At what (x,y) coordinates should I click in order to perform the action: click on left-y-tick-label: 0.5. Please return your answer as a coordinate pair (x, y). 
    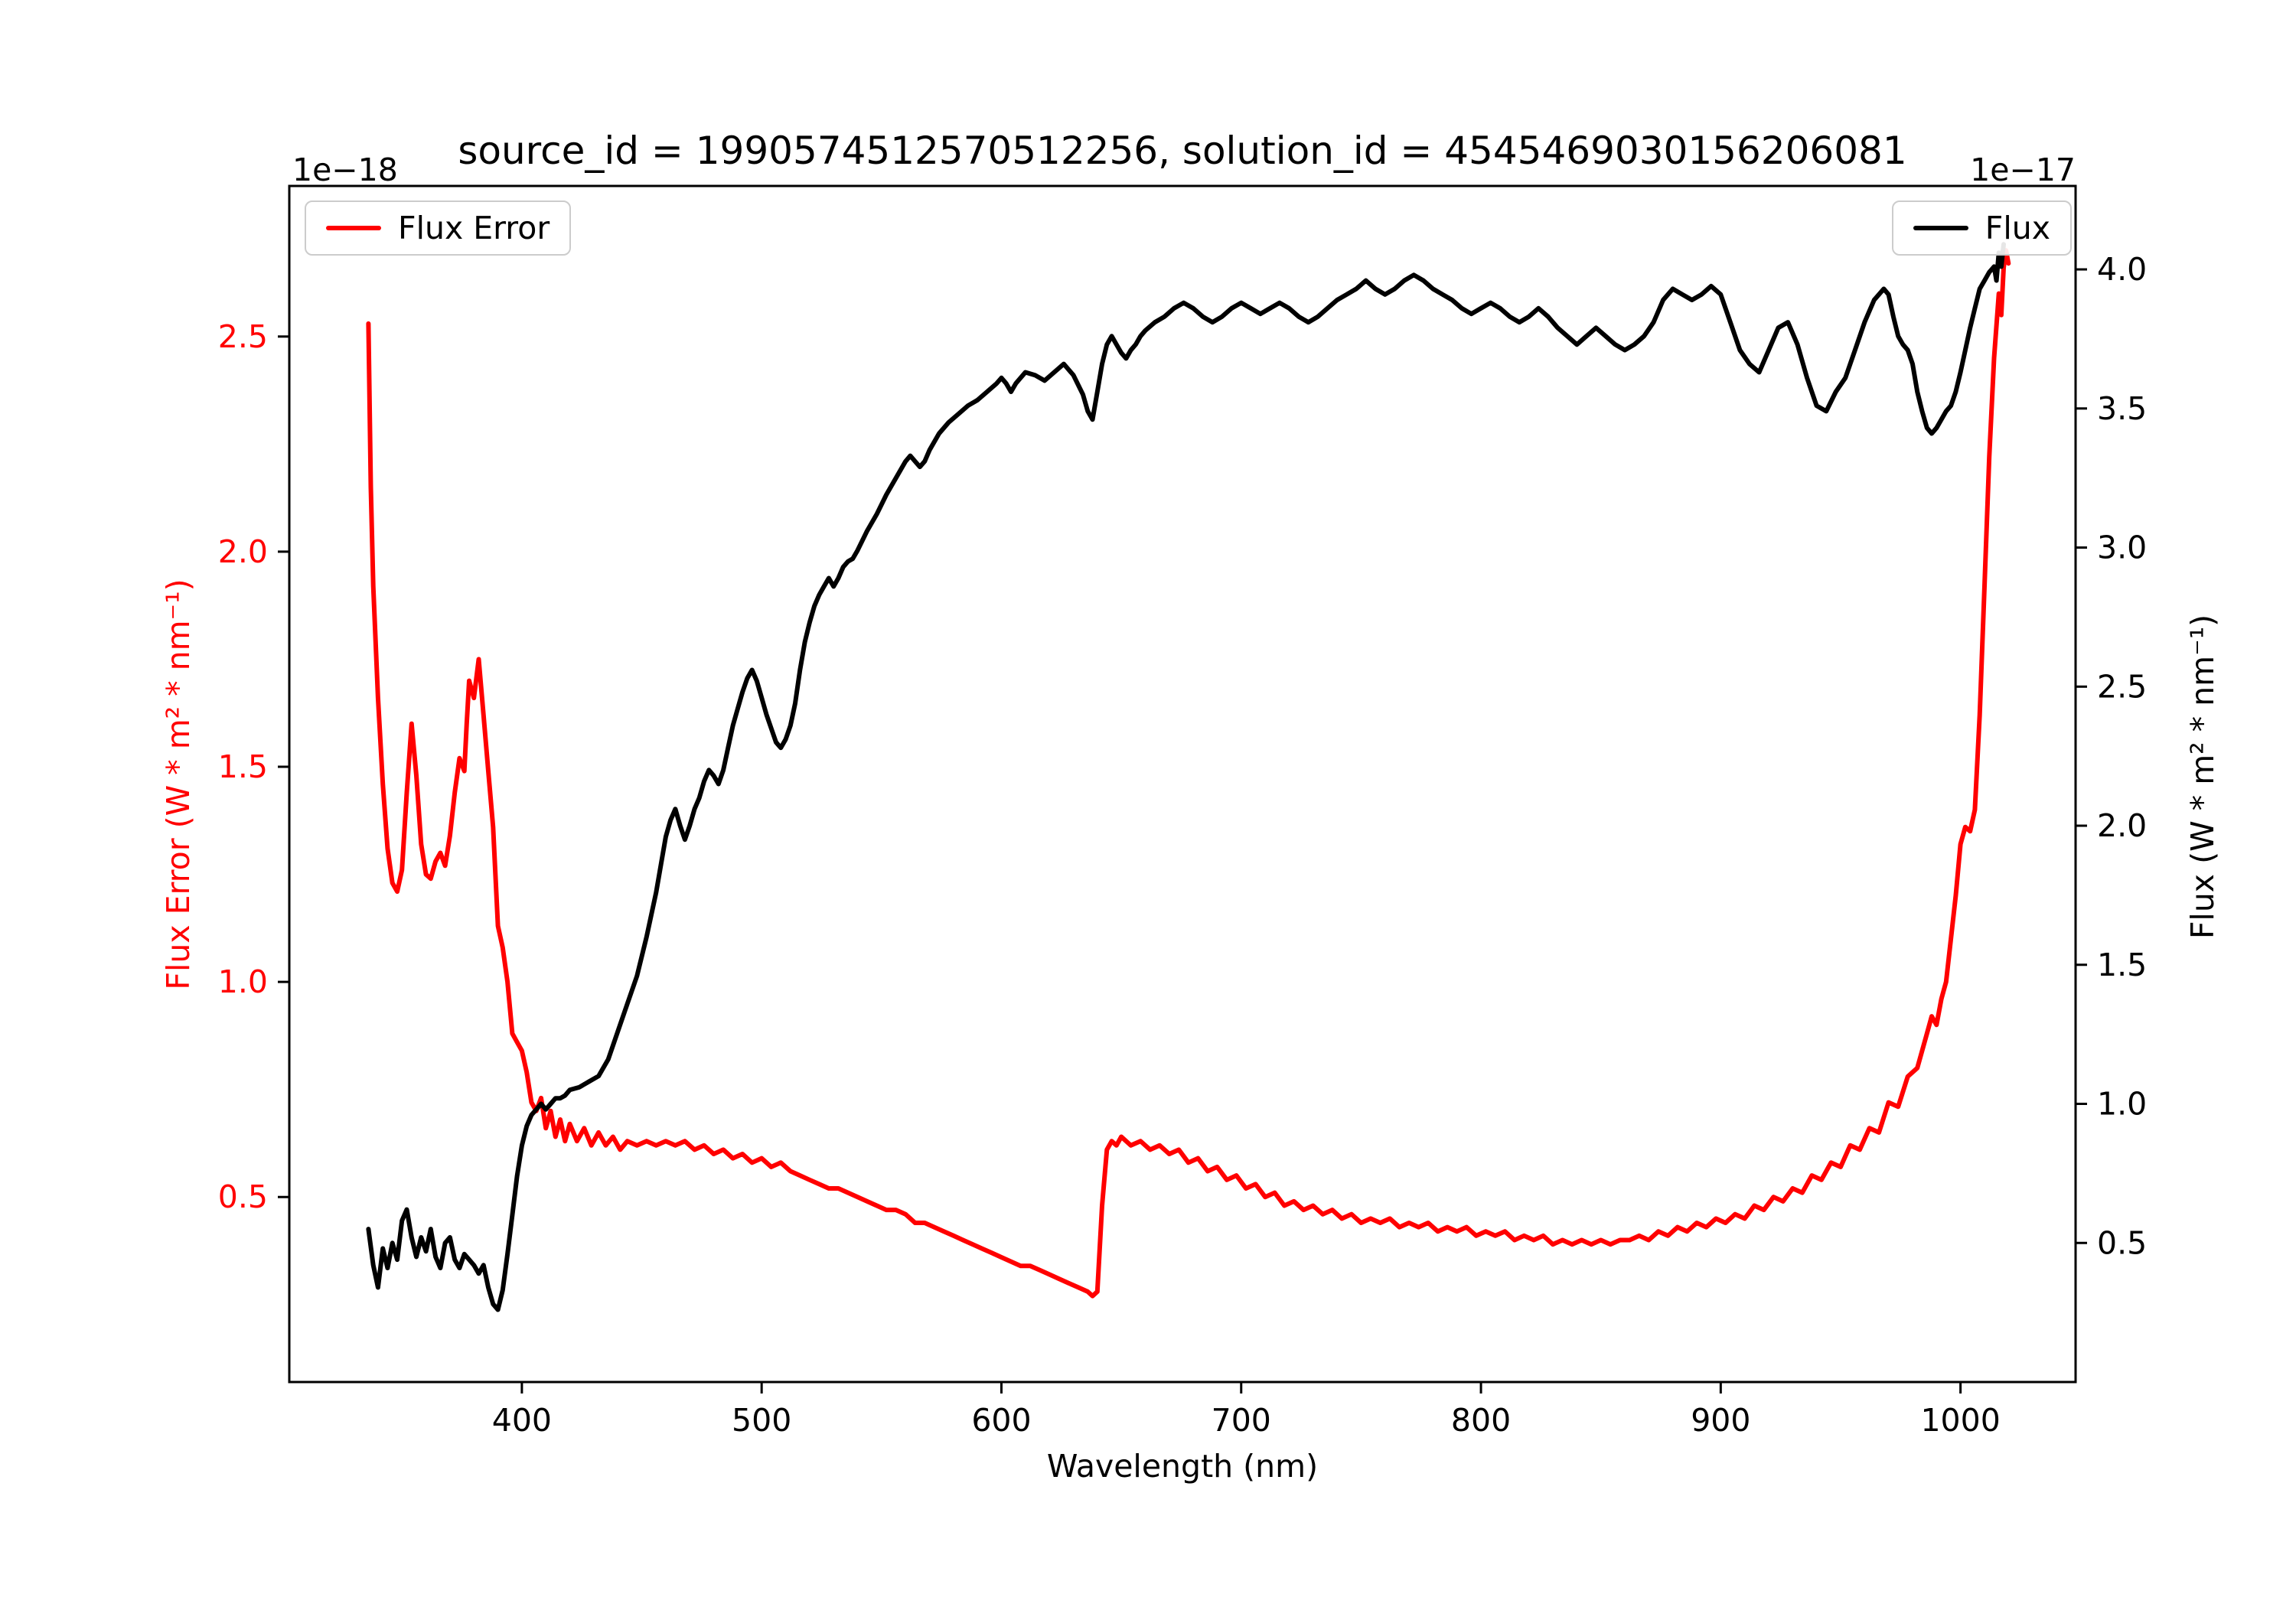
    Looking at the image, I should click on (243, 1196).